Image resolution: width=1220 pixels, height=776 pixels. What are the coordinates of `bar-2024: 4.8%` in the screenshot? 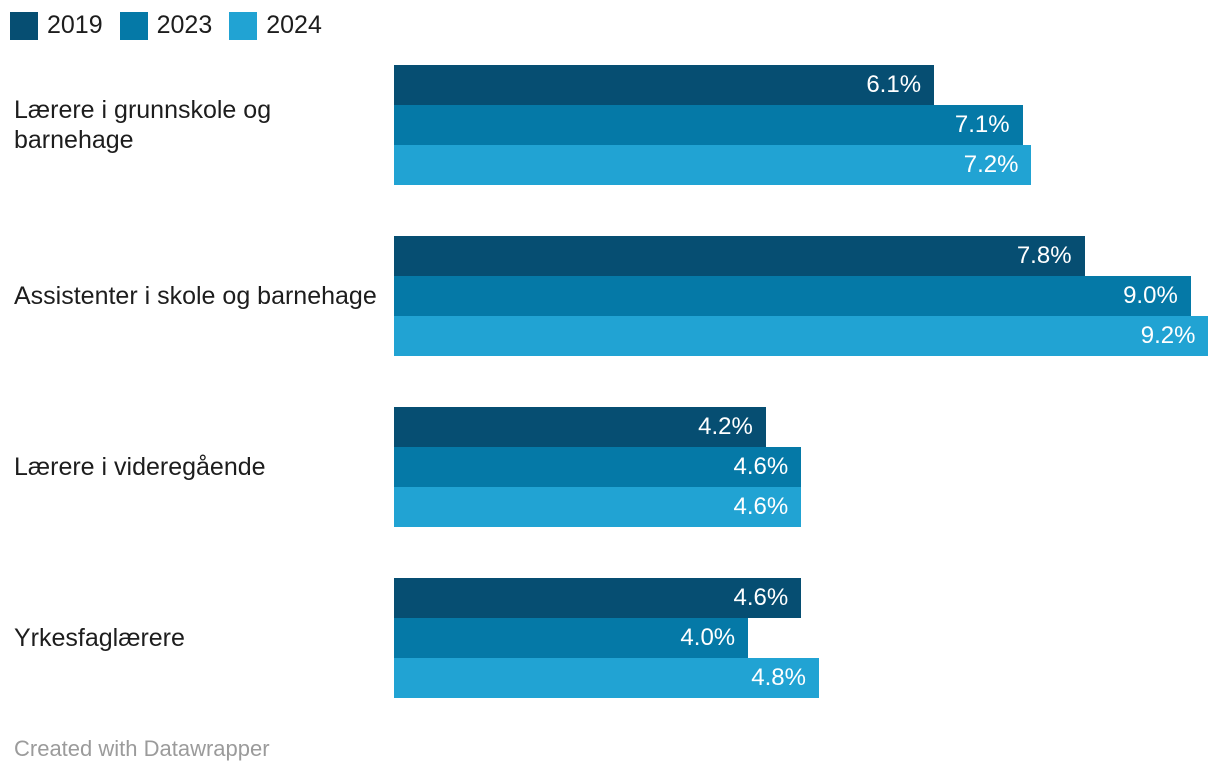 It's located at (606, 678).